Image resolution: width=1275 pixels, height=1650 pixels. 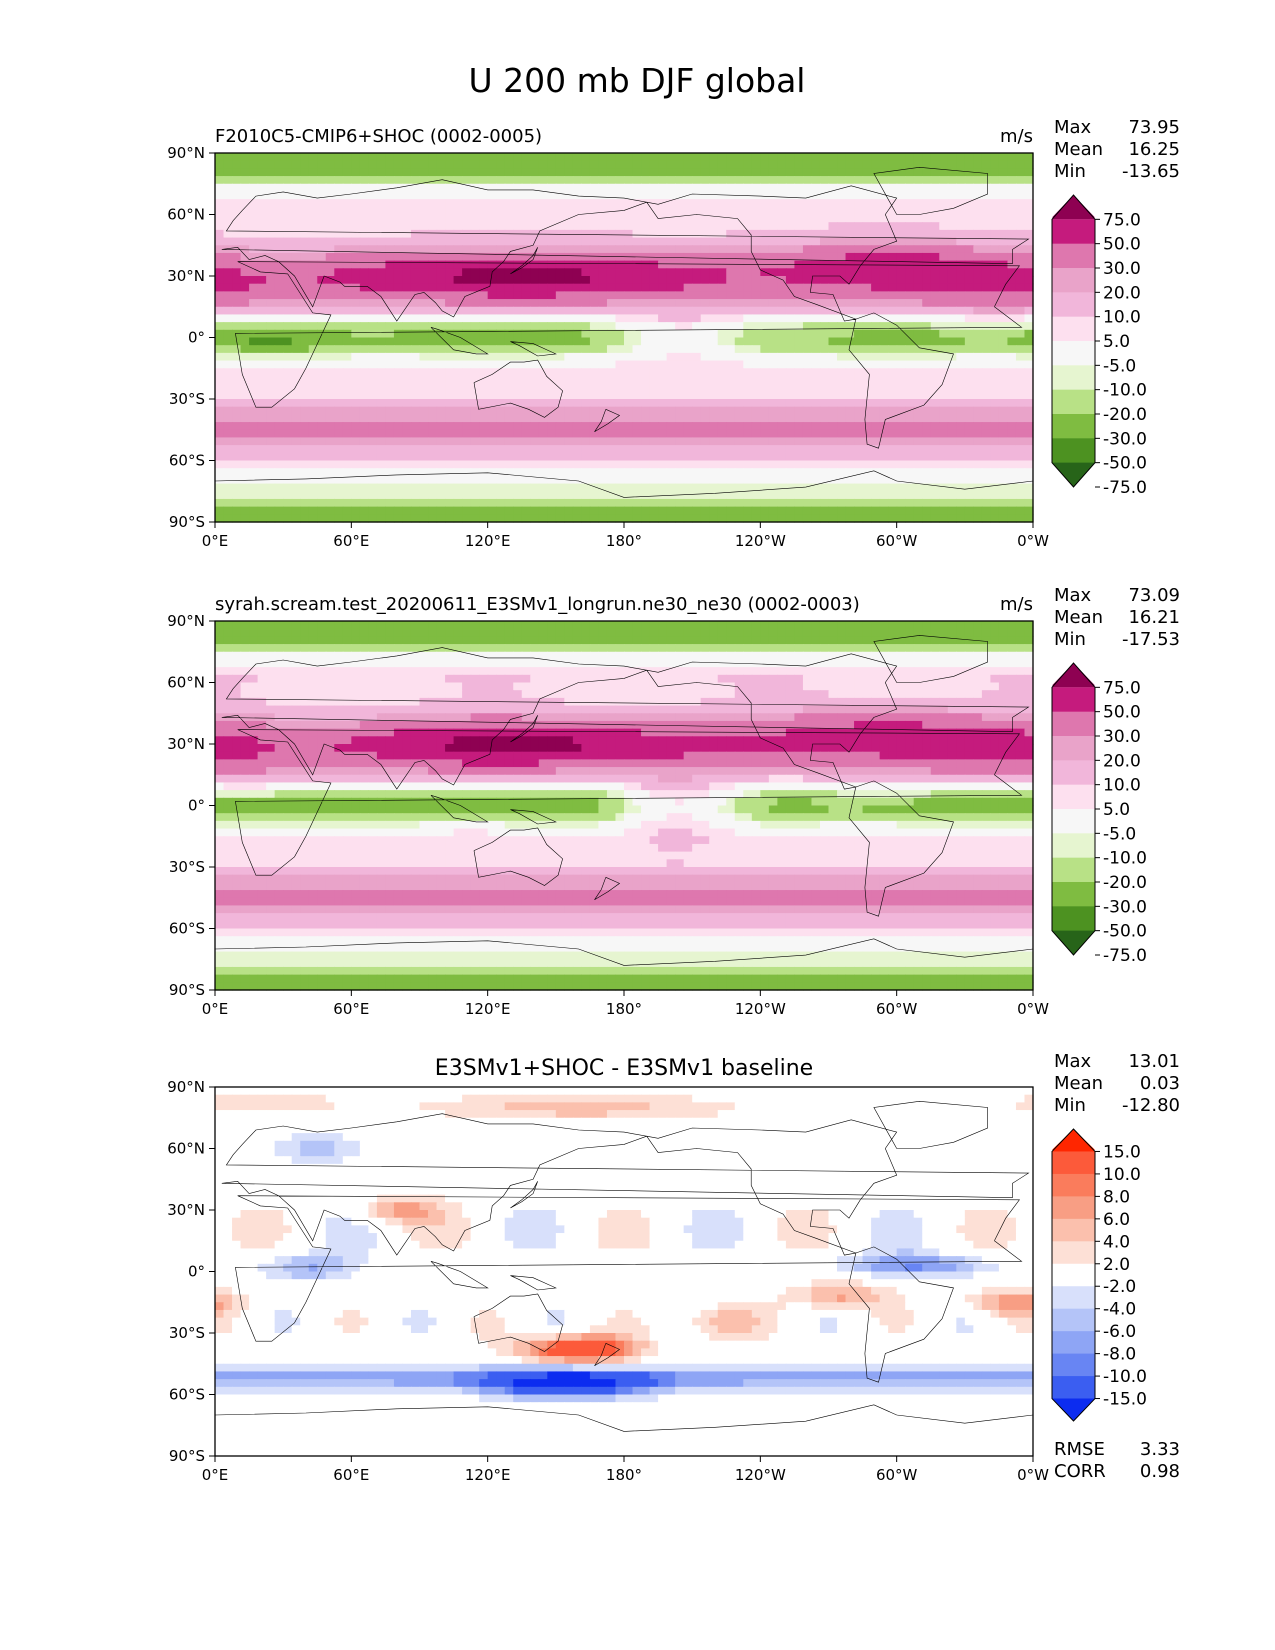 I want to click on colorbar-tick-label: -20.0, so click(x=1125, y=415).